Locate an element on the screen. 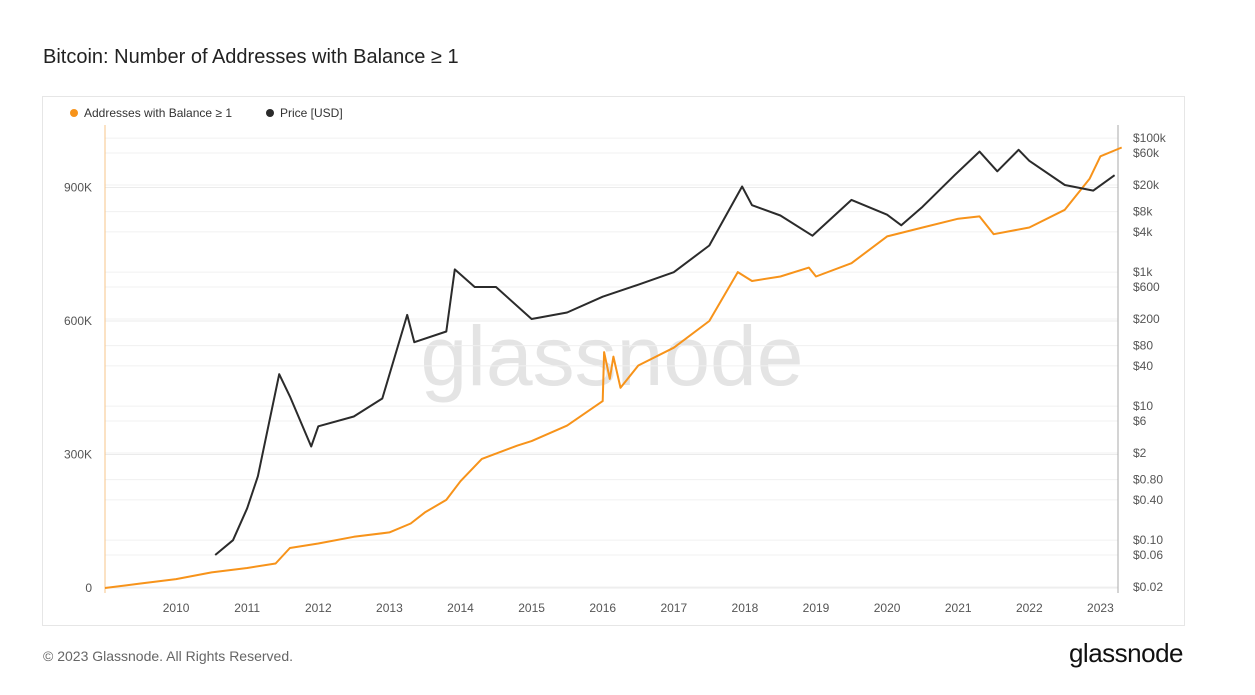 This screenshot has width=1255, height=695. y-right-tick-label: $200 is located at coordinates (1146, 319).